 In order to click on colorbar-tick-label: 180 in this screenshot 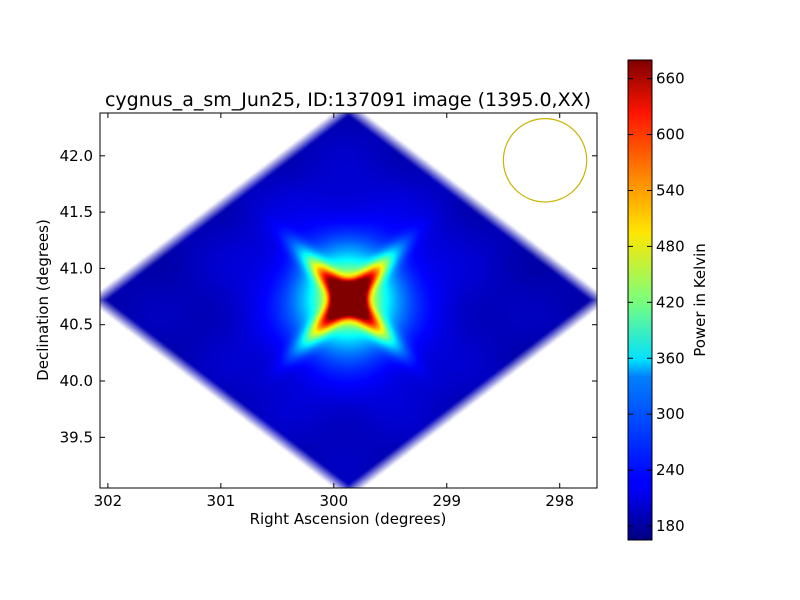, I will do `click(670, 526)`.